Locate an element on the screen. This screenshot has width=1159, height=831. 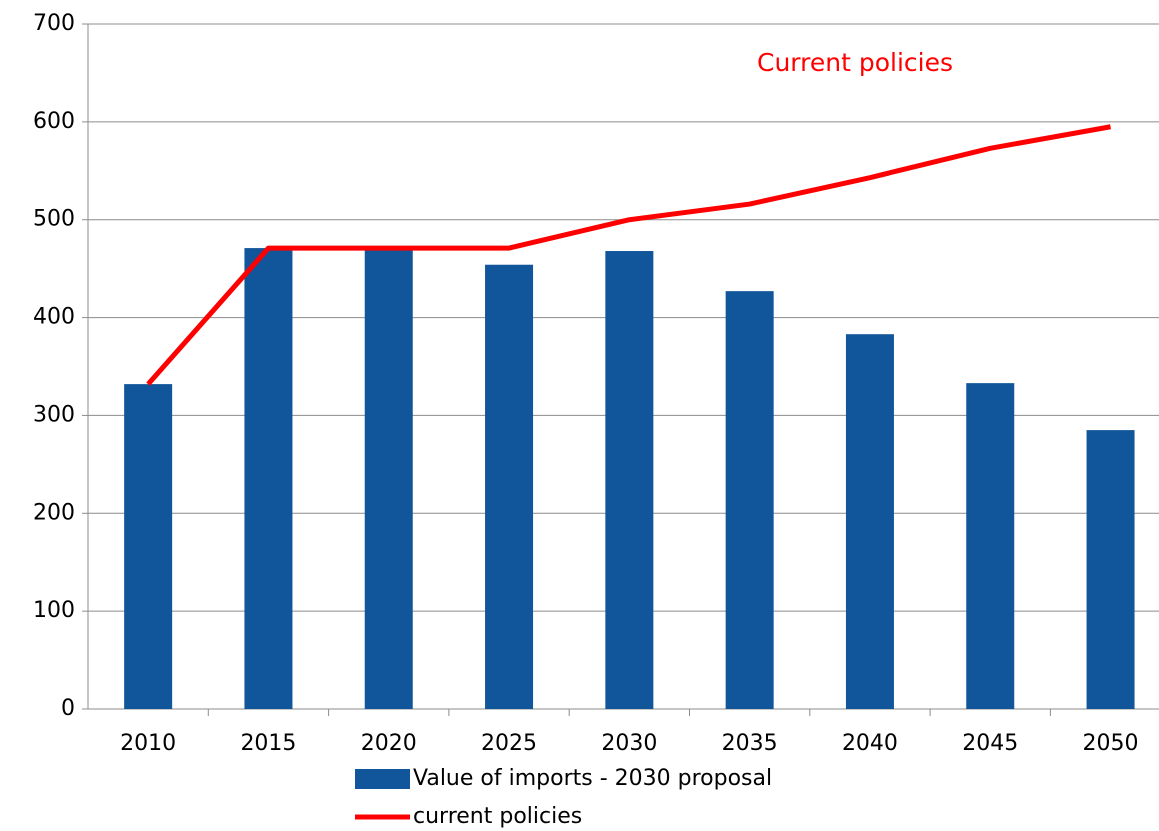
y-tick-label: 400 is located at coordinates (54, 317).